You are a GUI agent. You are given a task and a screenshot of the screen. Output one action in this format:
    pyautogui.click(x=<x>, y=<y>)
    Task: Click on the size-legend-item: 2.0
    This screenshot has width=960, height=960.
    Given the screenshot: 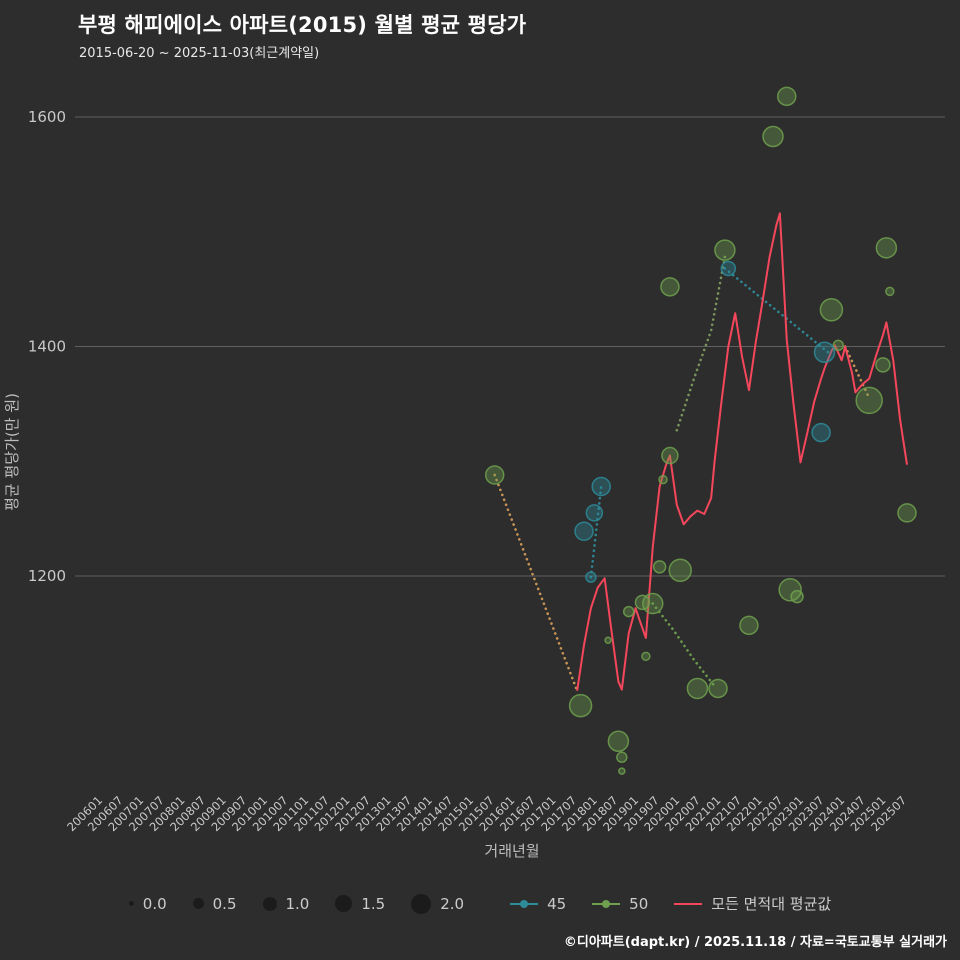 What is the action you would take?
    pyautogui.click(x=438, y=903)
    